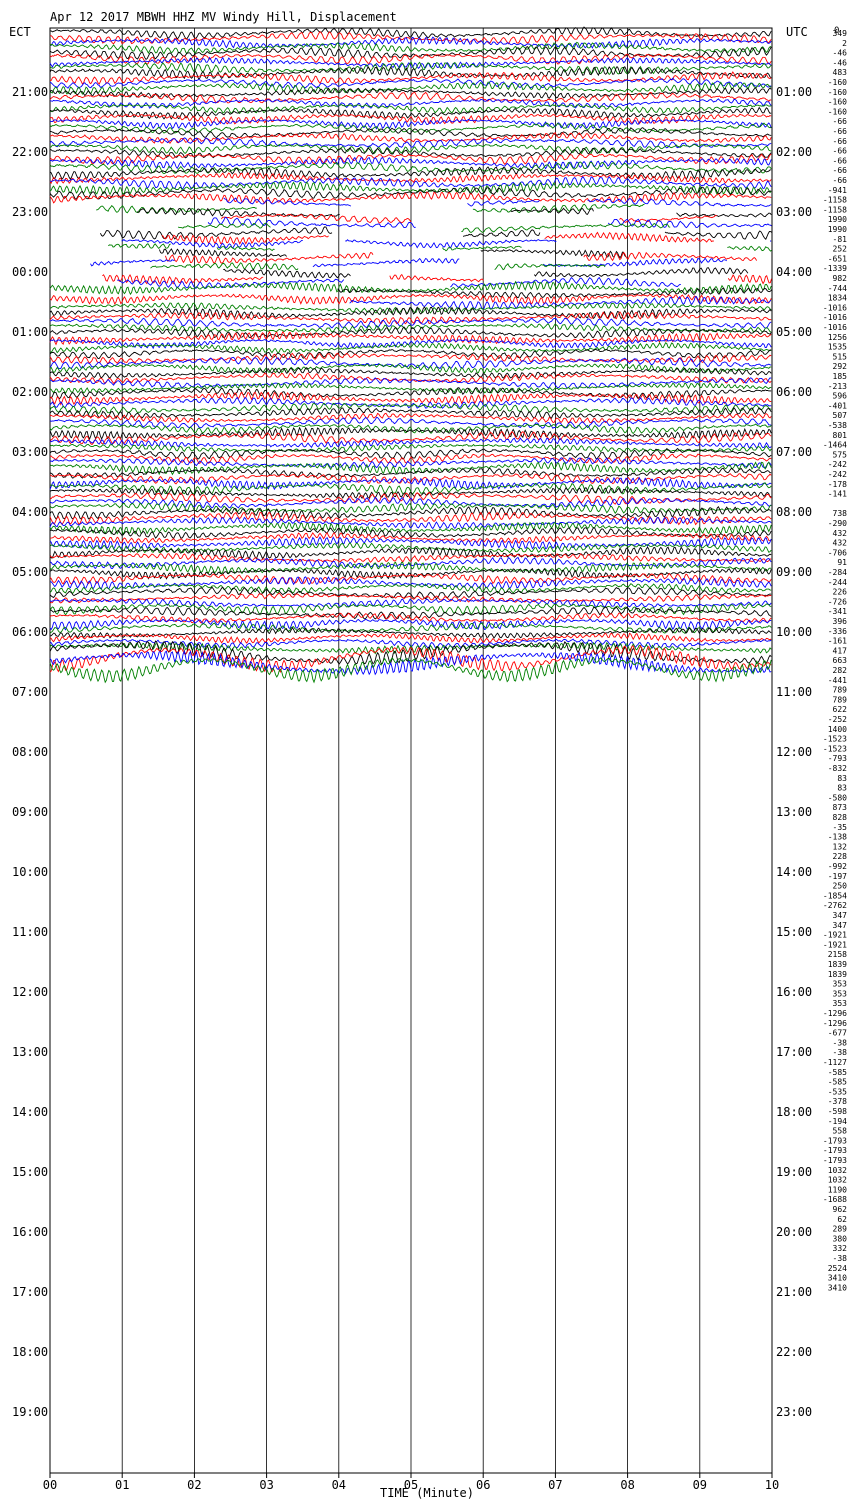  I want to click on x-tick-label: 04, so click(339, 1485).